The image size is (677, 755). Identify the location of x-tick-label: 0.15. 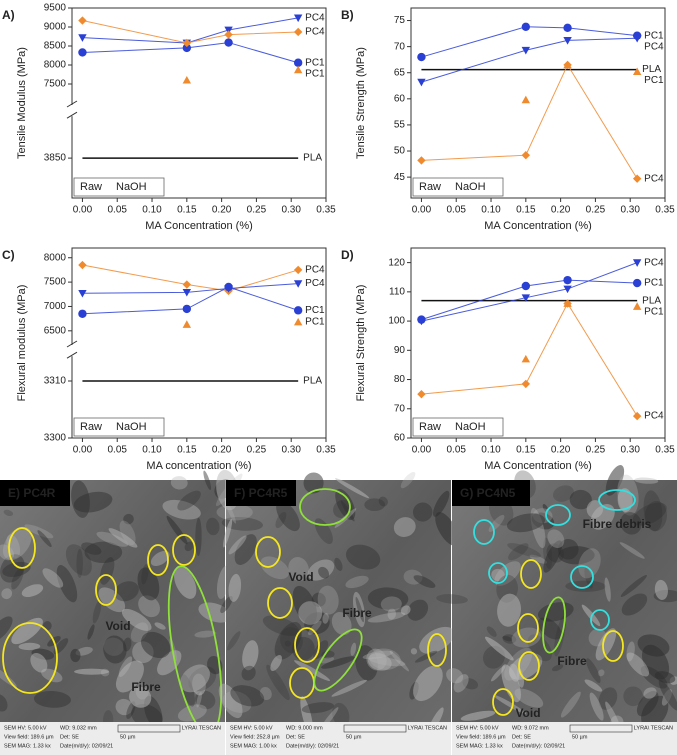
(526, 210).